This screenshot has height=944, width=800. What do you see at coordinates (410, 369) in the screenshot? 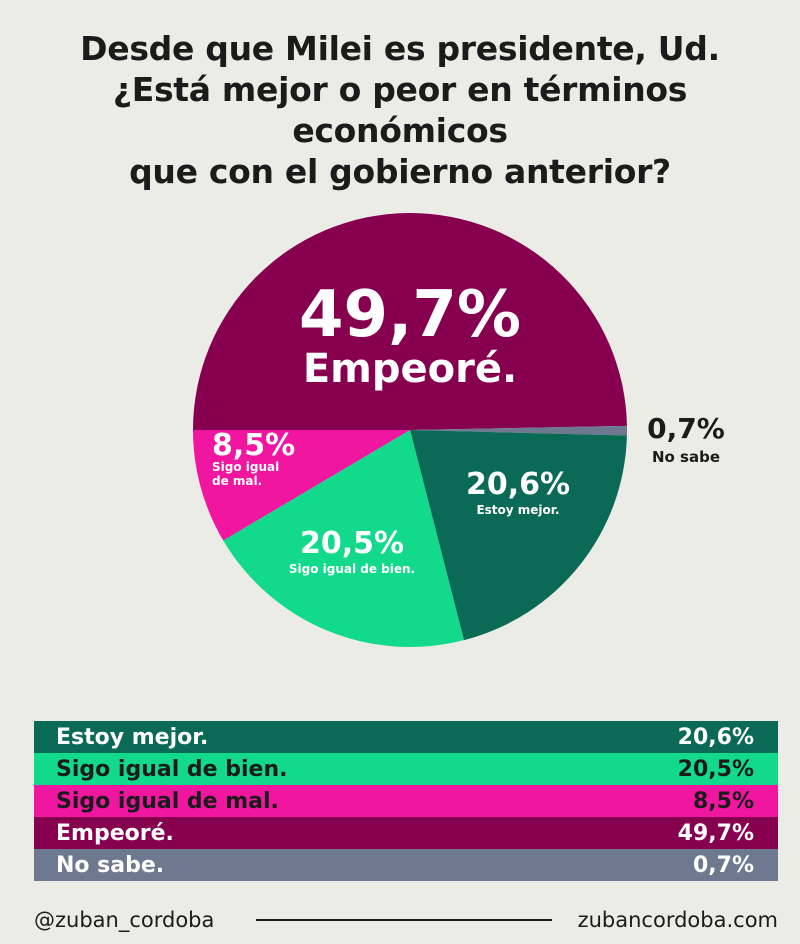
I see `slice-category-label: Empeoré.` at bounding box center [410, 369].